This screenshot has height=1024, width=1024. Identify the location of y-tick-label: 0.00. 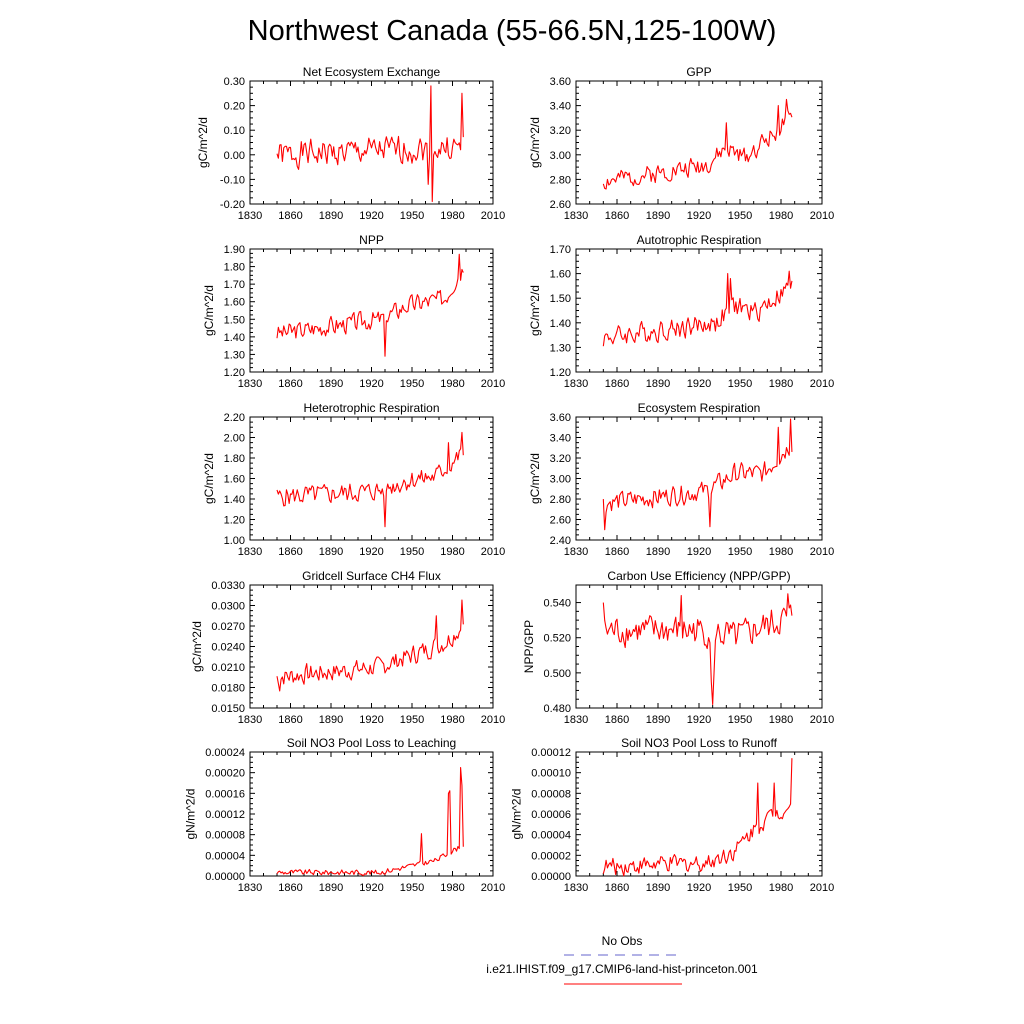
(234, 156).